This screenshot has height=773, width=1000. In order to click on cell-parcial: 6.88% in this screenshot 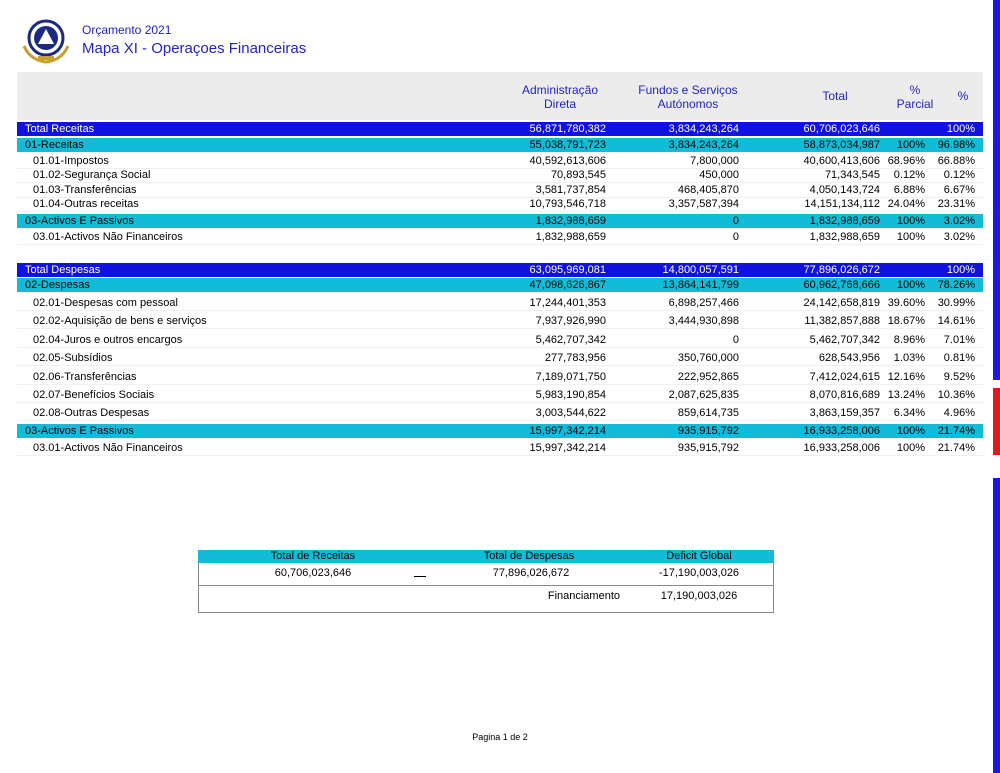, I will do `click(909, 190)`.